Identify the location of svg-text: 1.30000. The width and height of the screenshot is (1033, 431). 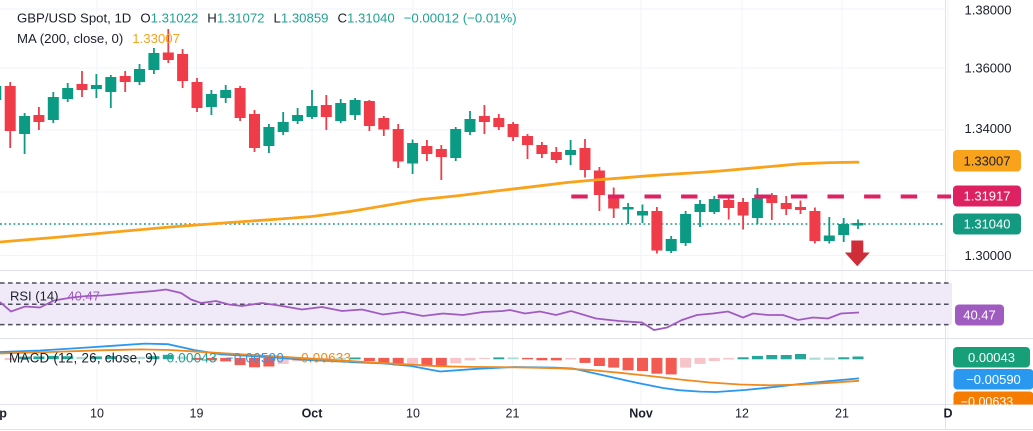
(988, 255).